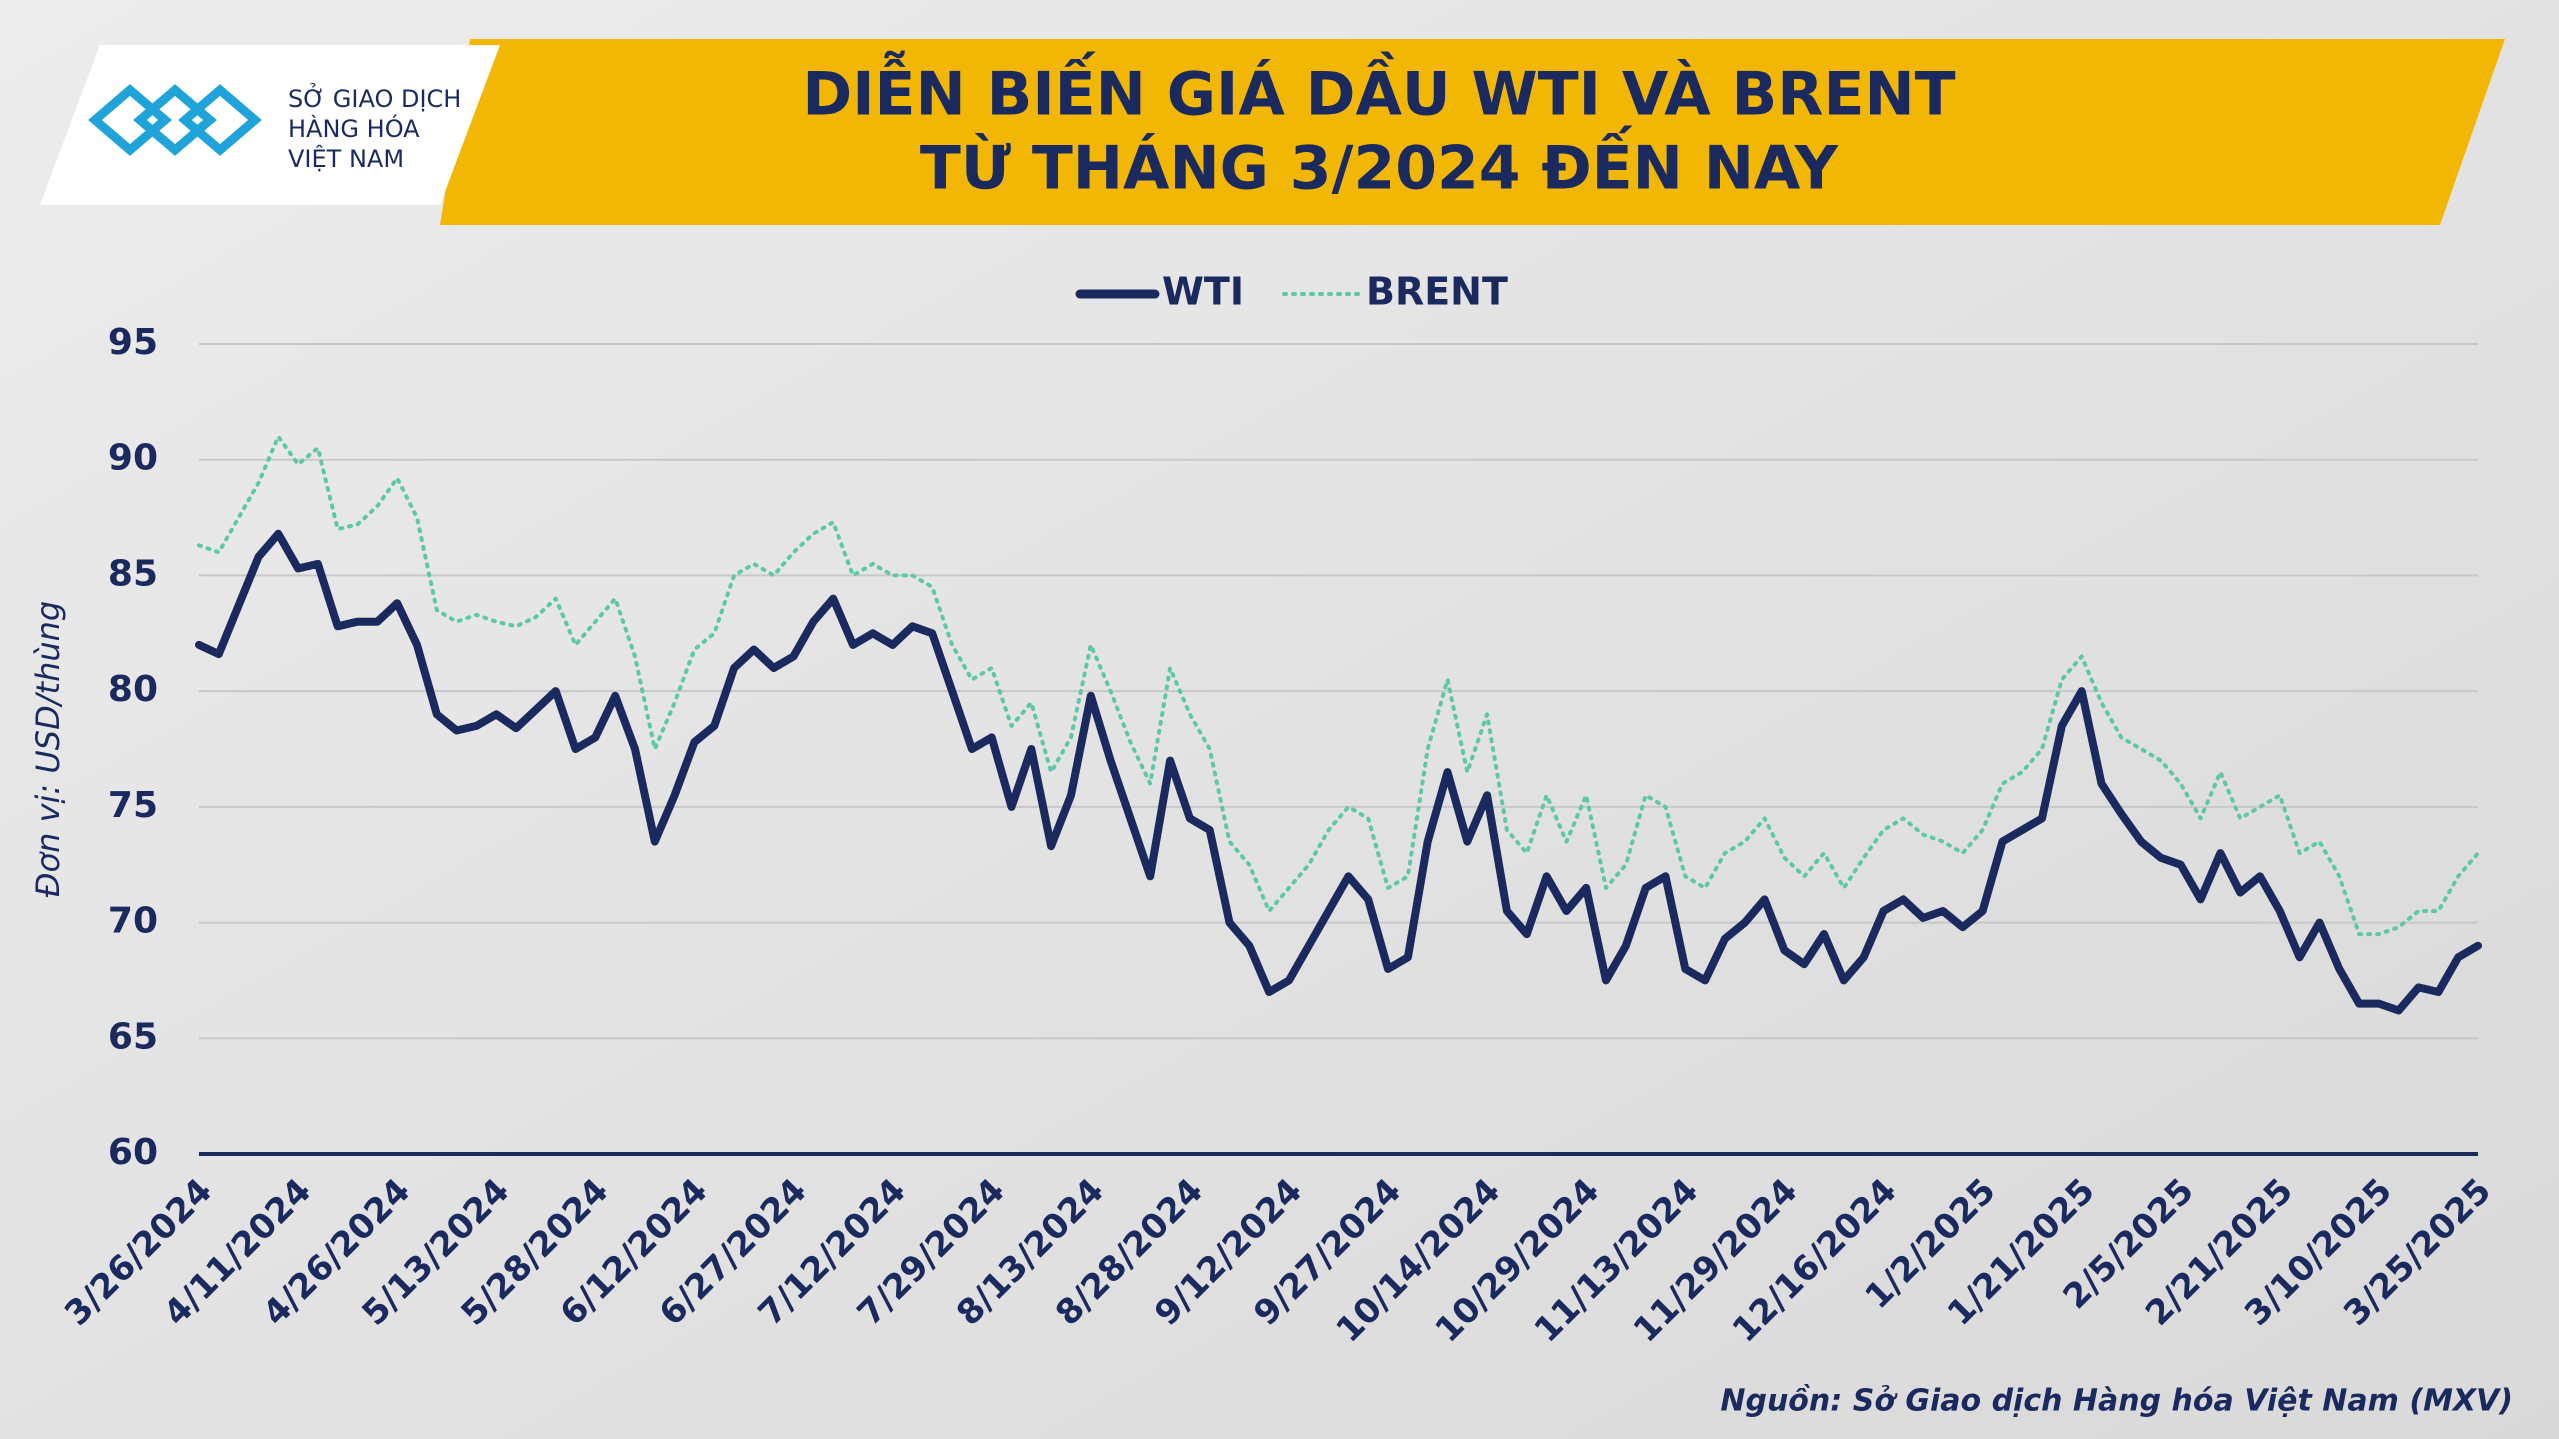 The width and height of the screenshot is (2559, 1439). I want to click on y-tick-label: 75, so click(133, 805).